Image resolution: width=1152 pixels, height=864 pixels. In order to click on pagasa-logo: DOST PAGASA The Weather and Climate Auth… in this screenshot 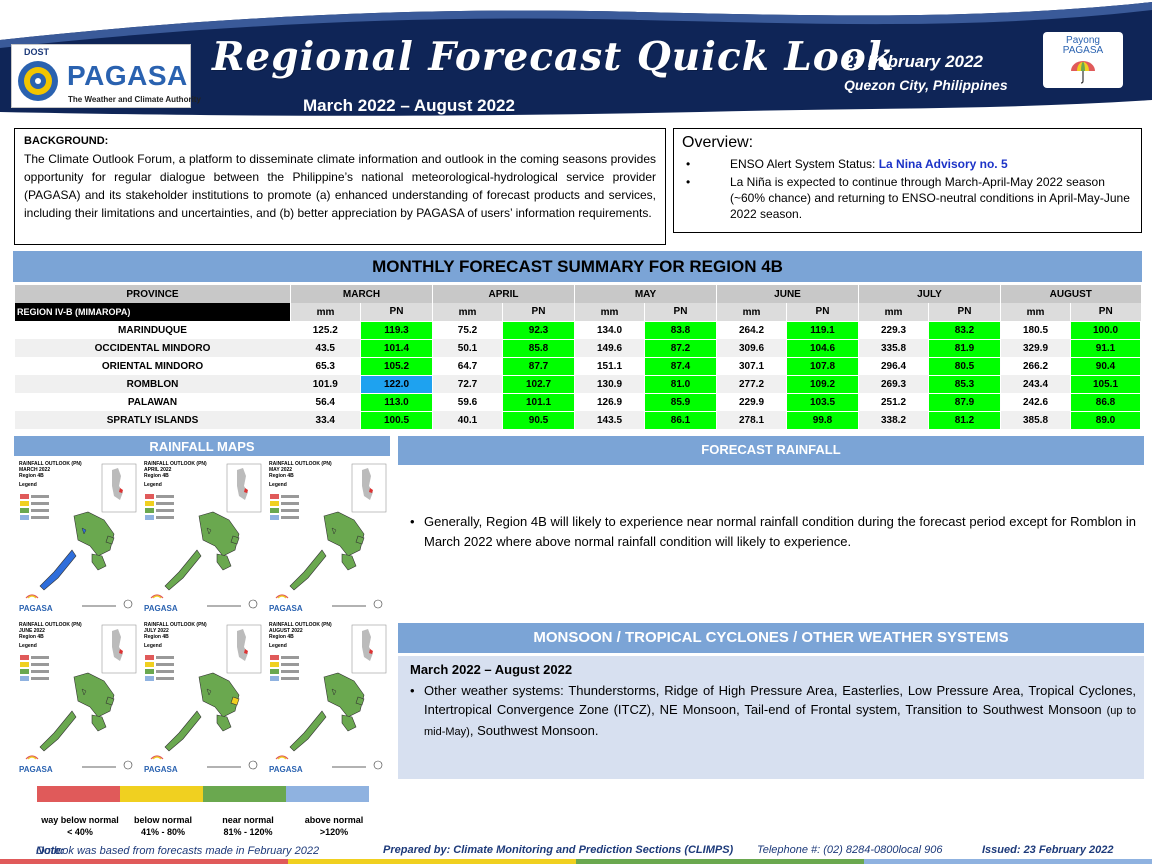, I will do `click(106, 76)`.